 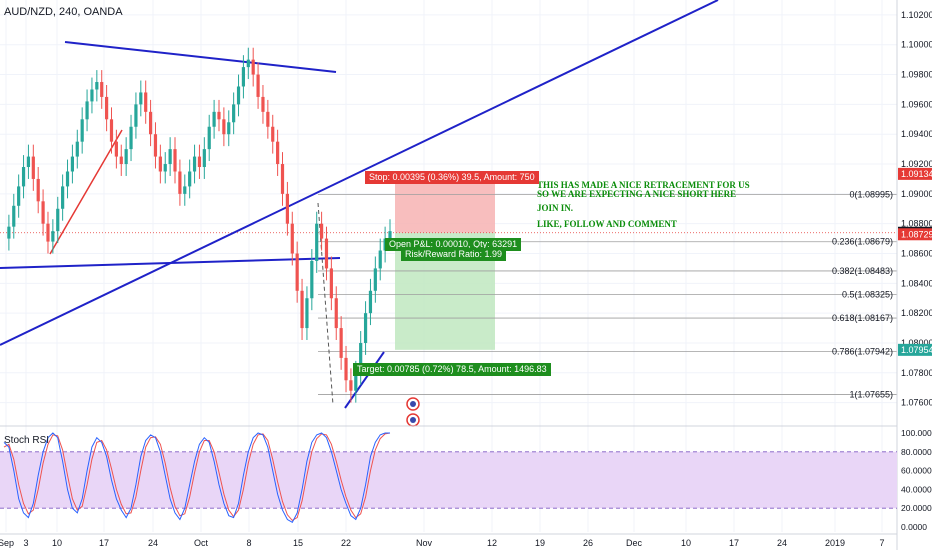 I want to click on price-tick-label: 1.08200, so click(x=916, y=313).